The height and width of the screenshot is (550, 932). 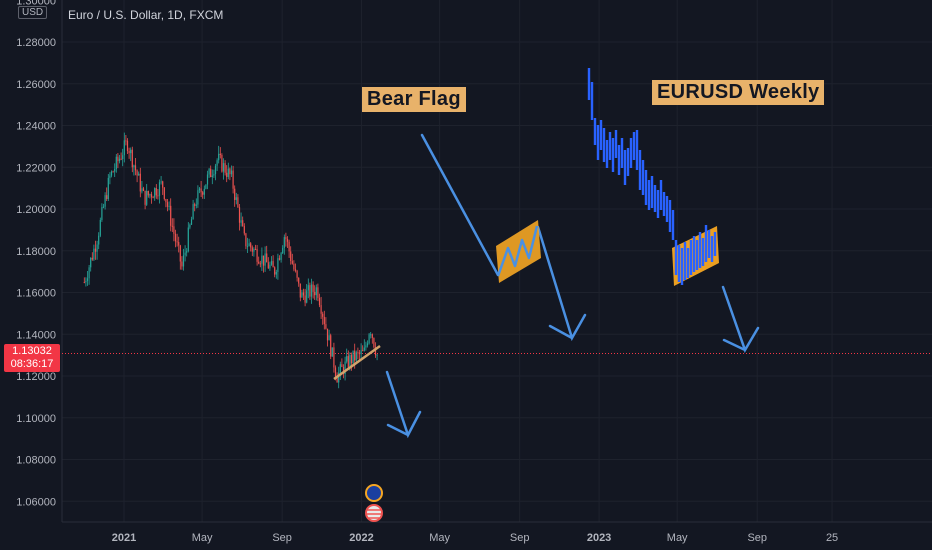 I want to click on price-tick-label: 1.14000, so click(x=36, y=335).